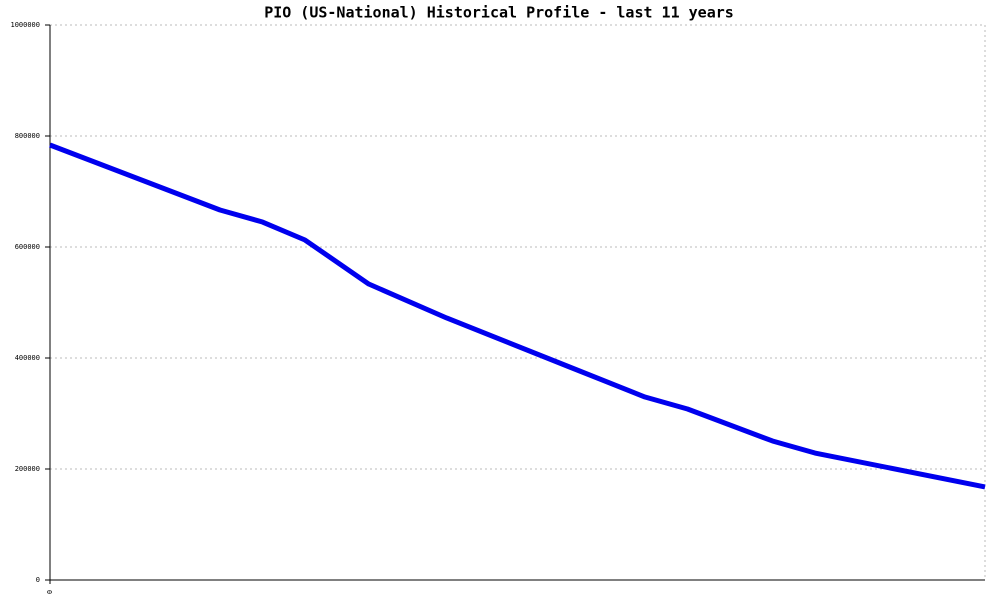 The image size is (1000, 600). I want to click on y-tick-label: 800000, so click(27, 136).